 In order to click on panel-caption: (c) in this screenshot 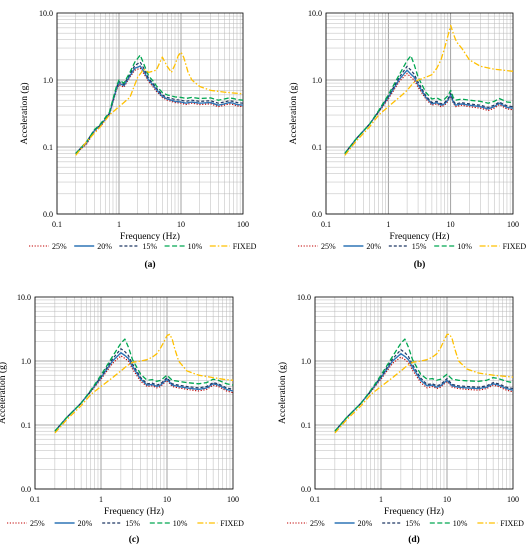, I will do `click(134, 539)`.